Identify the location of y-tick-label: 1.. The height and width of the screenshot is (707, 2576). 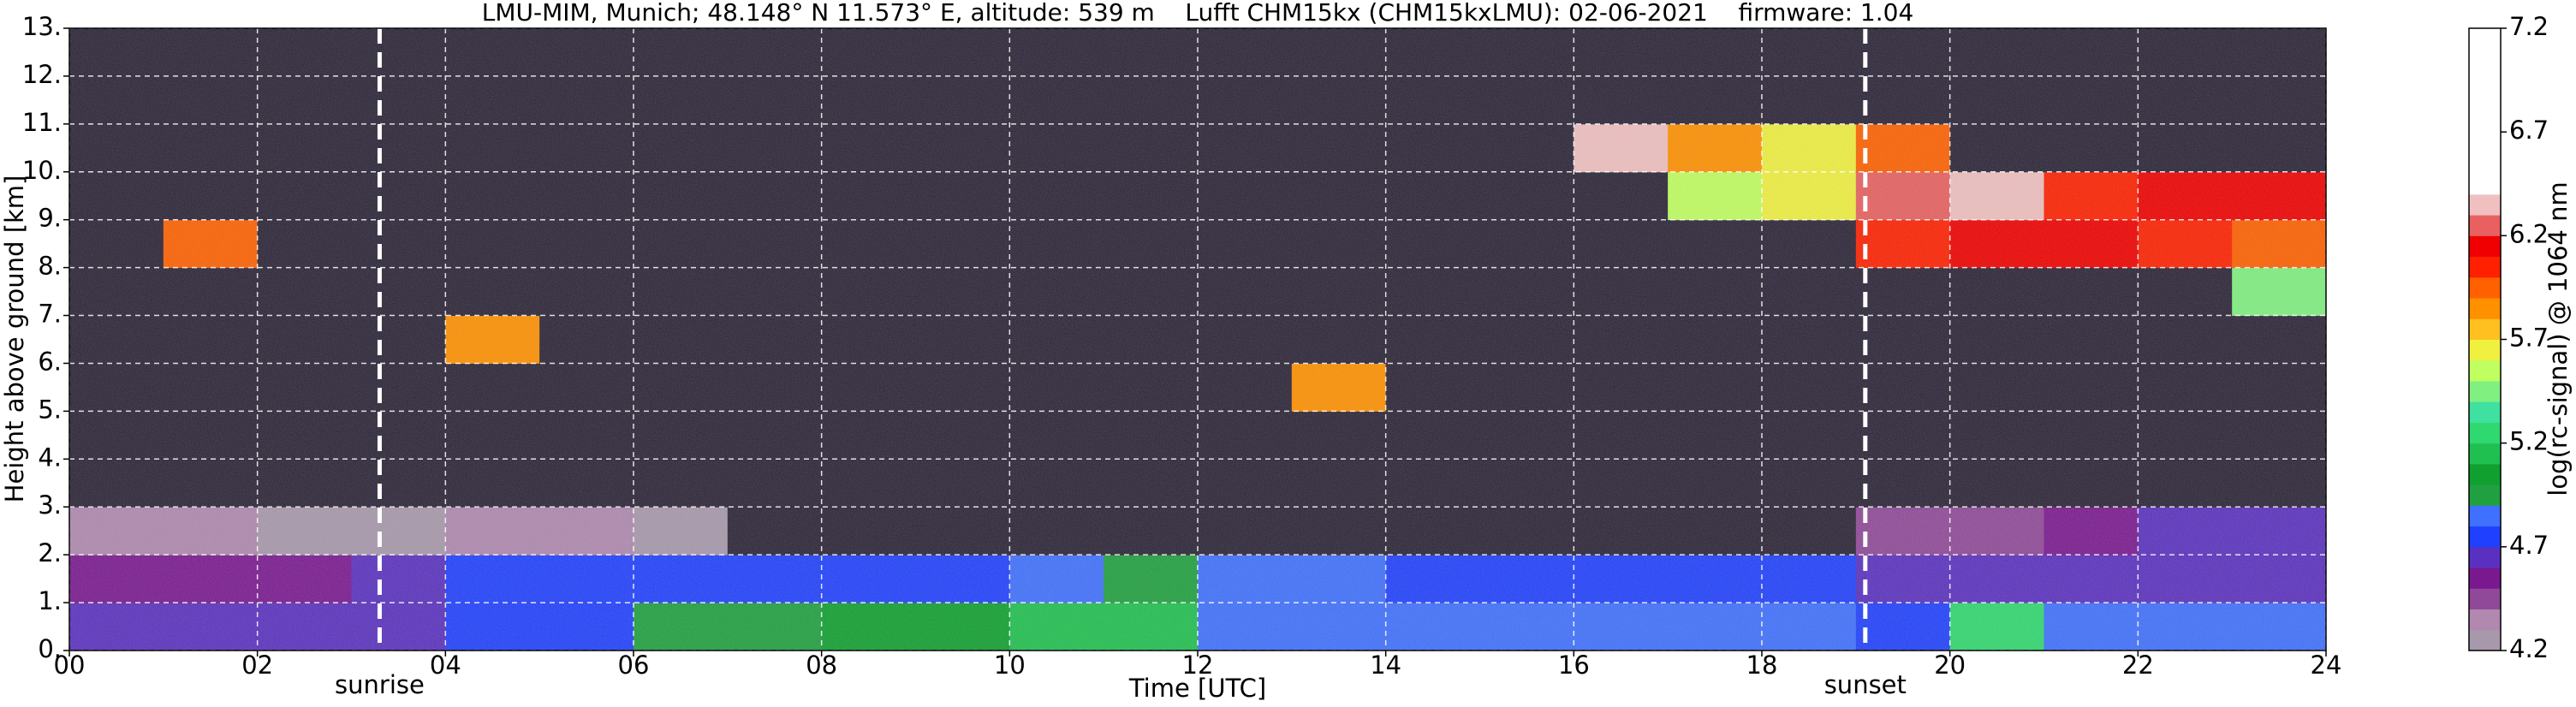
(50, 600).